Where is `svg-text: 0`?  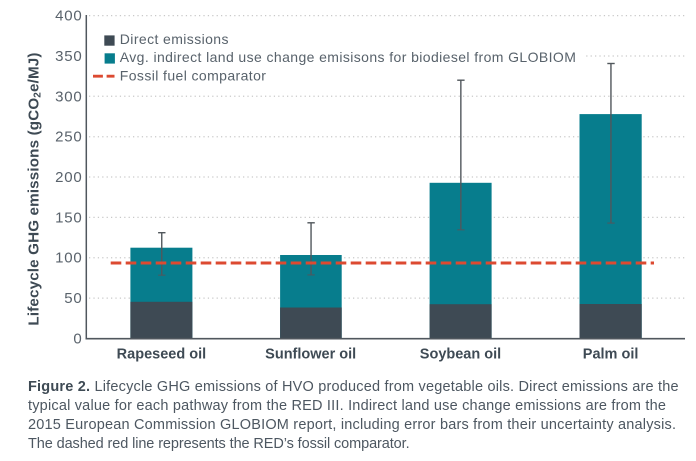
svg-text: 0 is located at coordinates (77, 339).